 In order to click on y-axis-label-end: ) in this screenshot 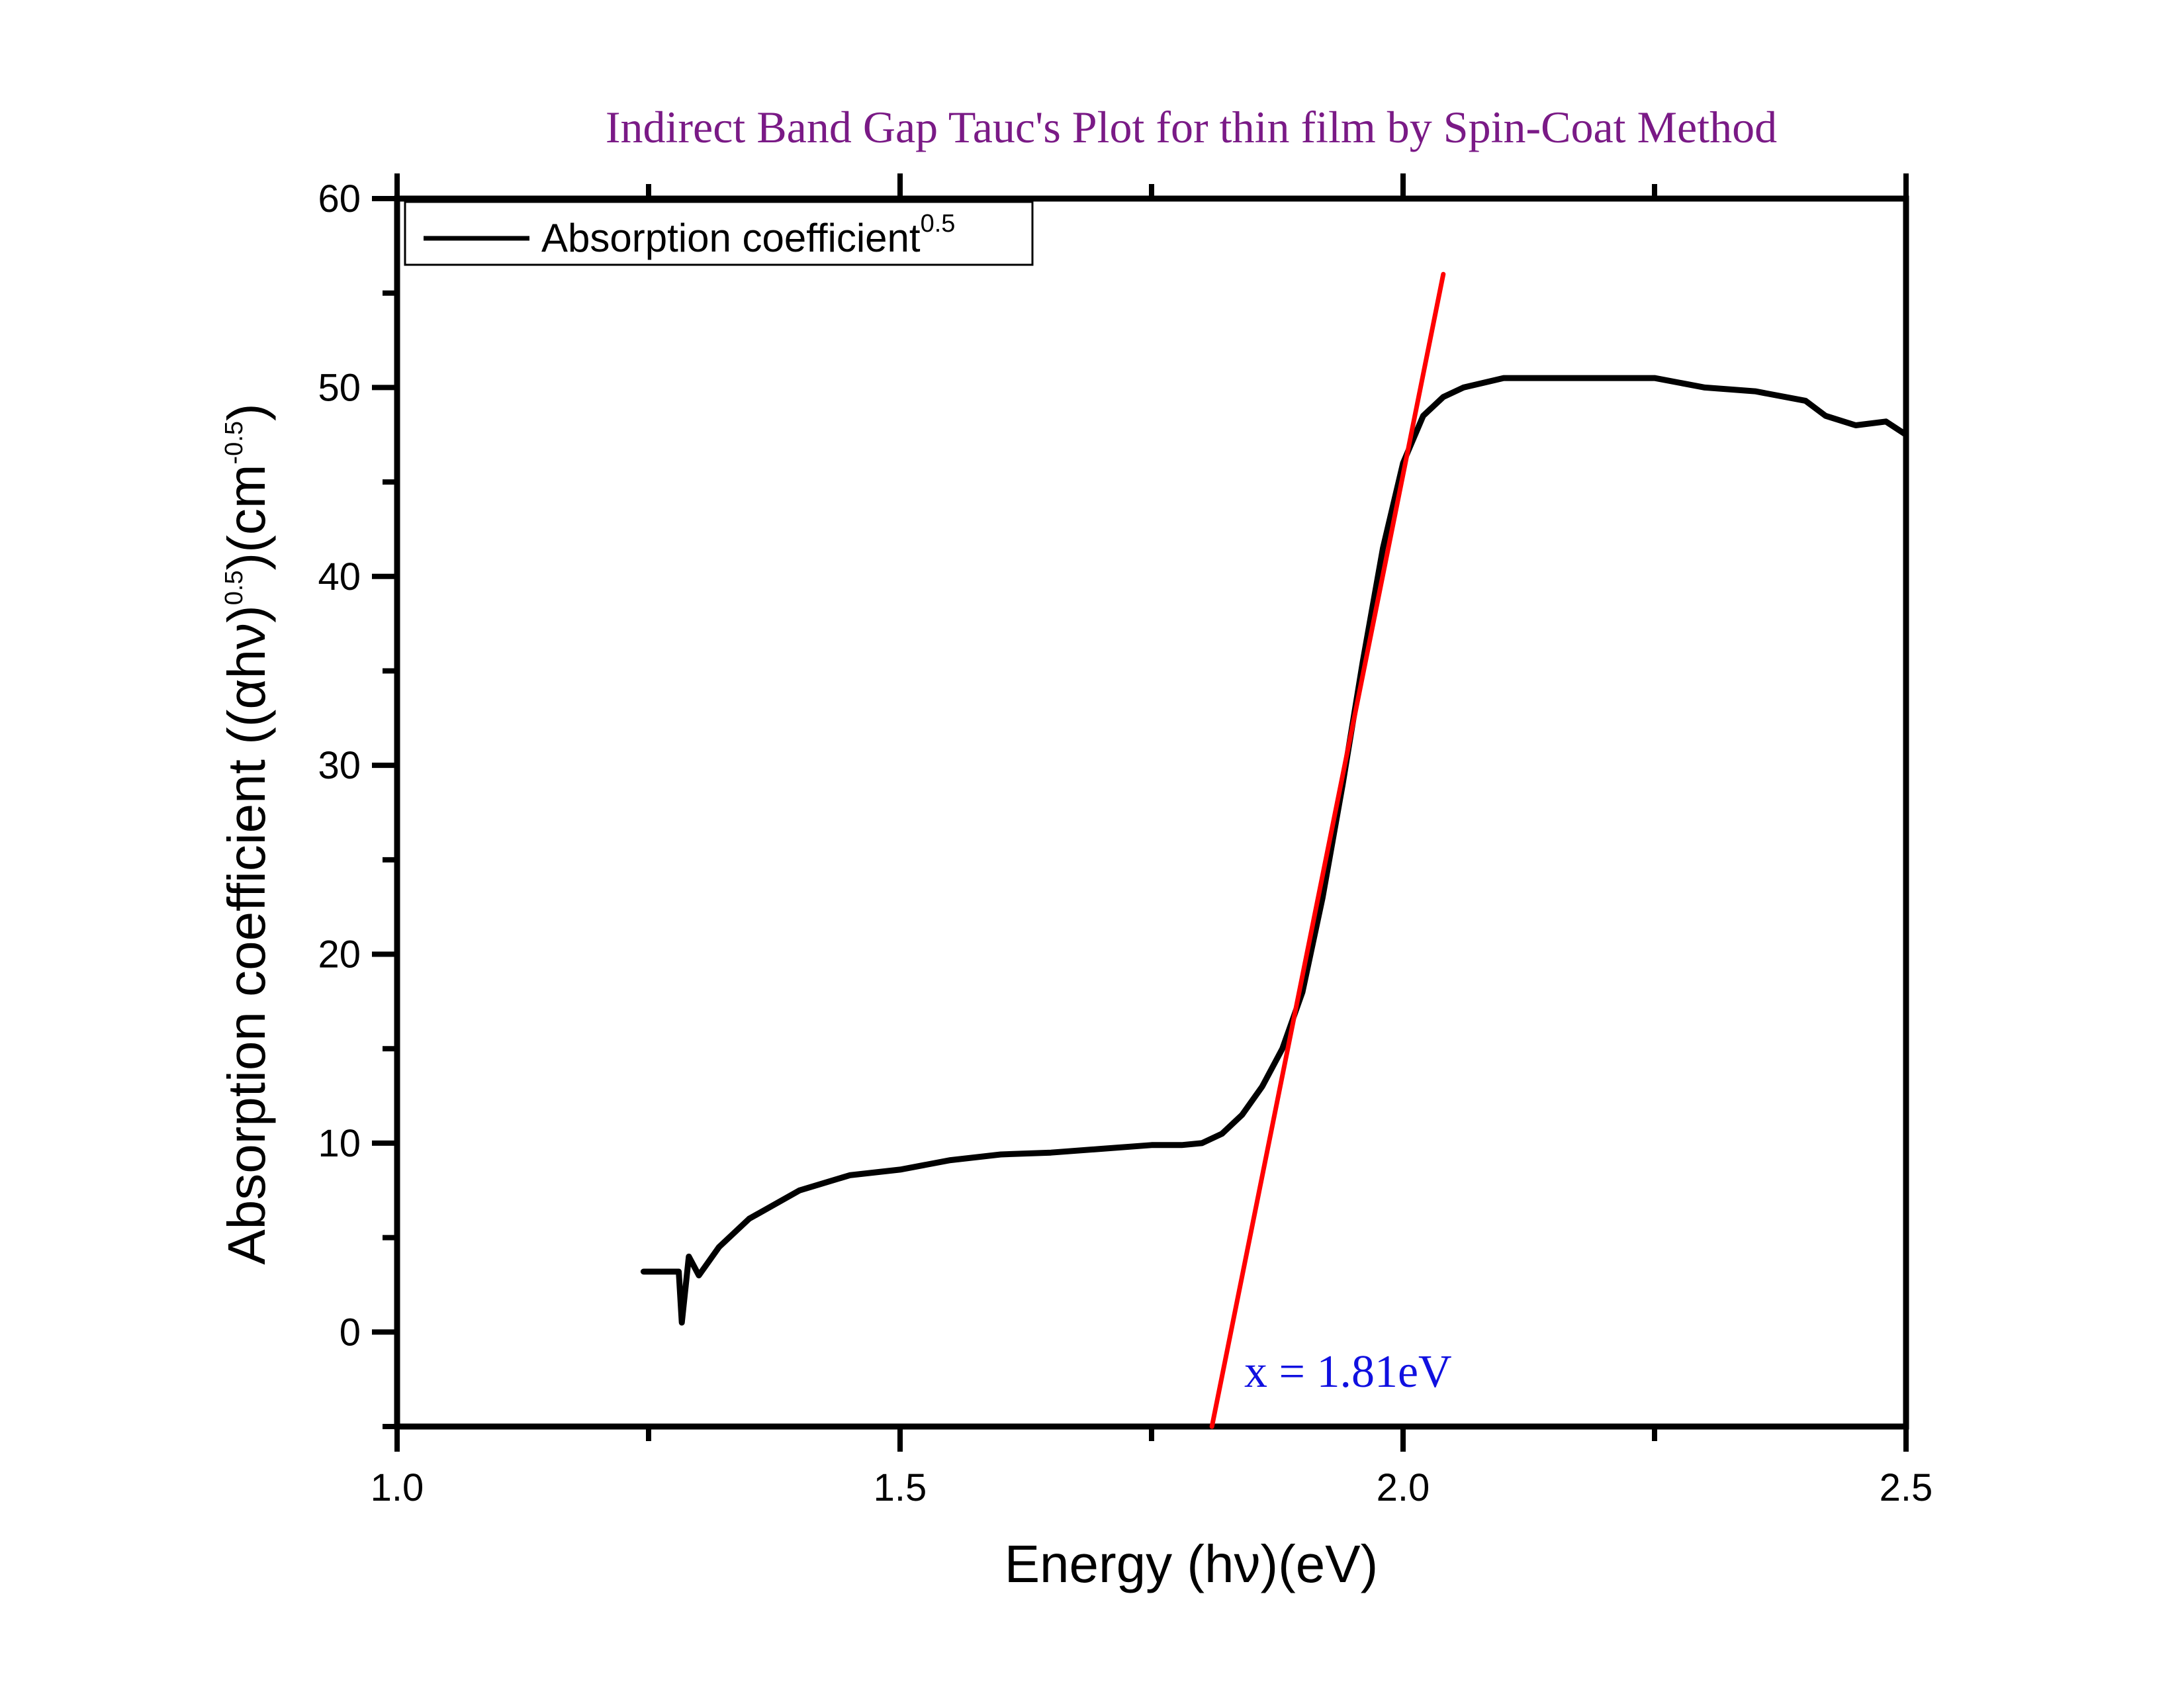, I will do `click(246, 412)`.